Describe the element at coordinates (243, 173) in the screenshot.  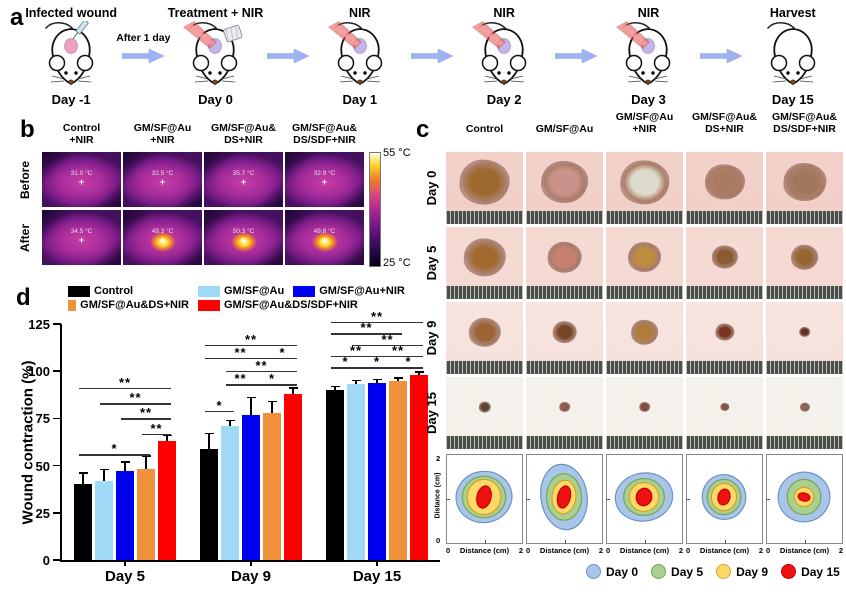
I see `temp-readout: 35.7 °C` at that location.